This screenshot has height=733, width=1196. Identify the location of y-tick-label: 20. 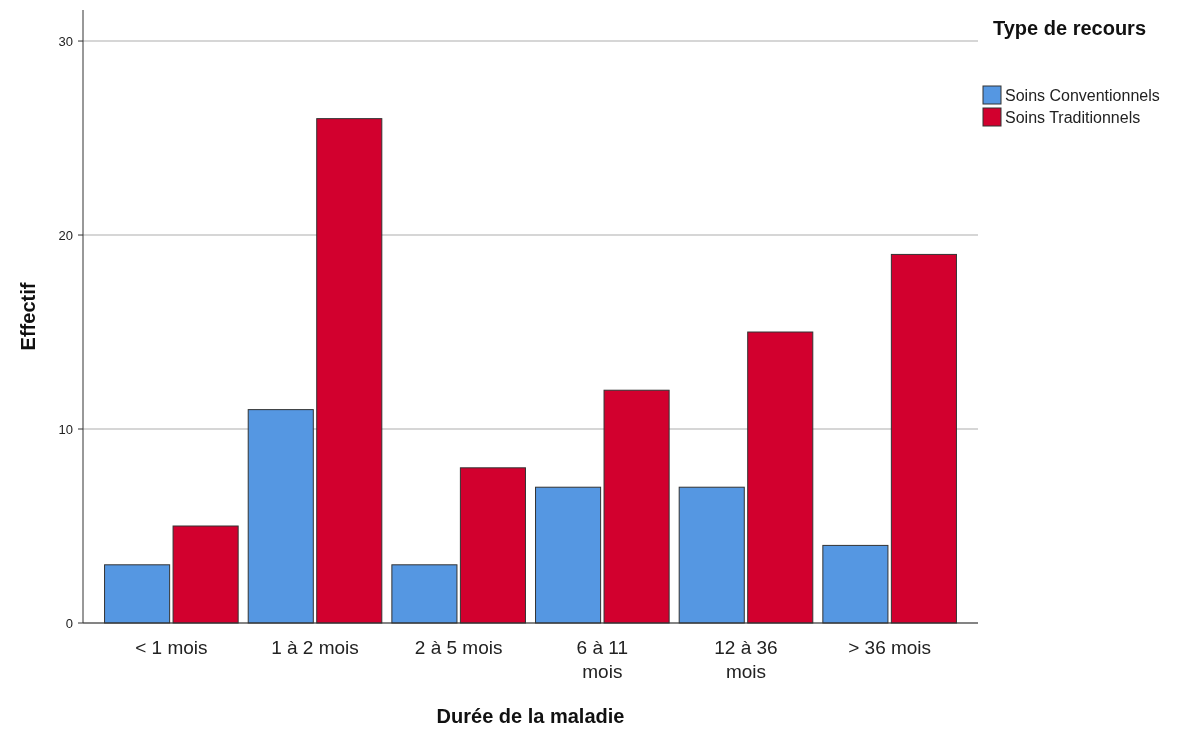
(65, 235).